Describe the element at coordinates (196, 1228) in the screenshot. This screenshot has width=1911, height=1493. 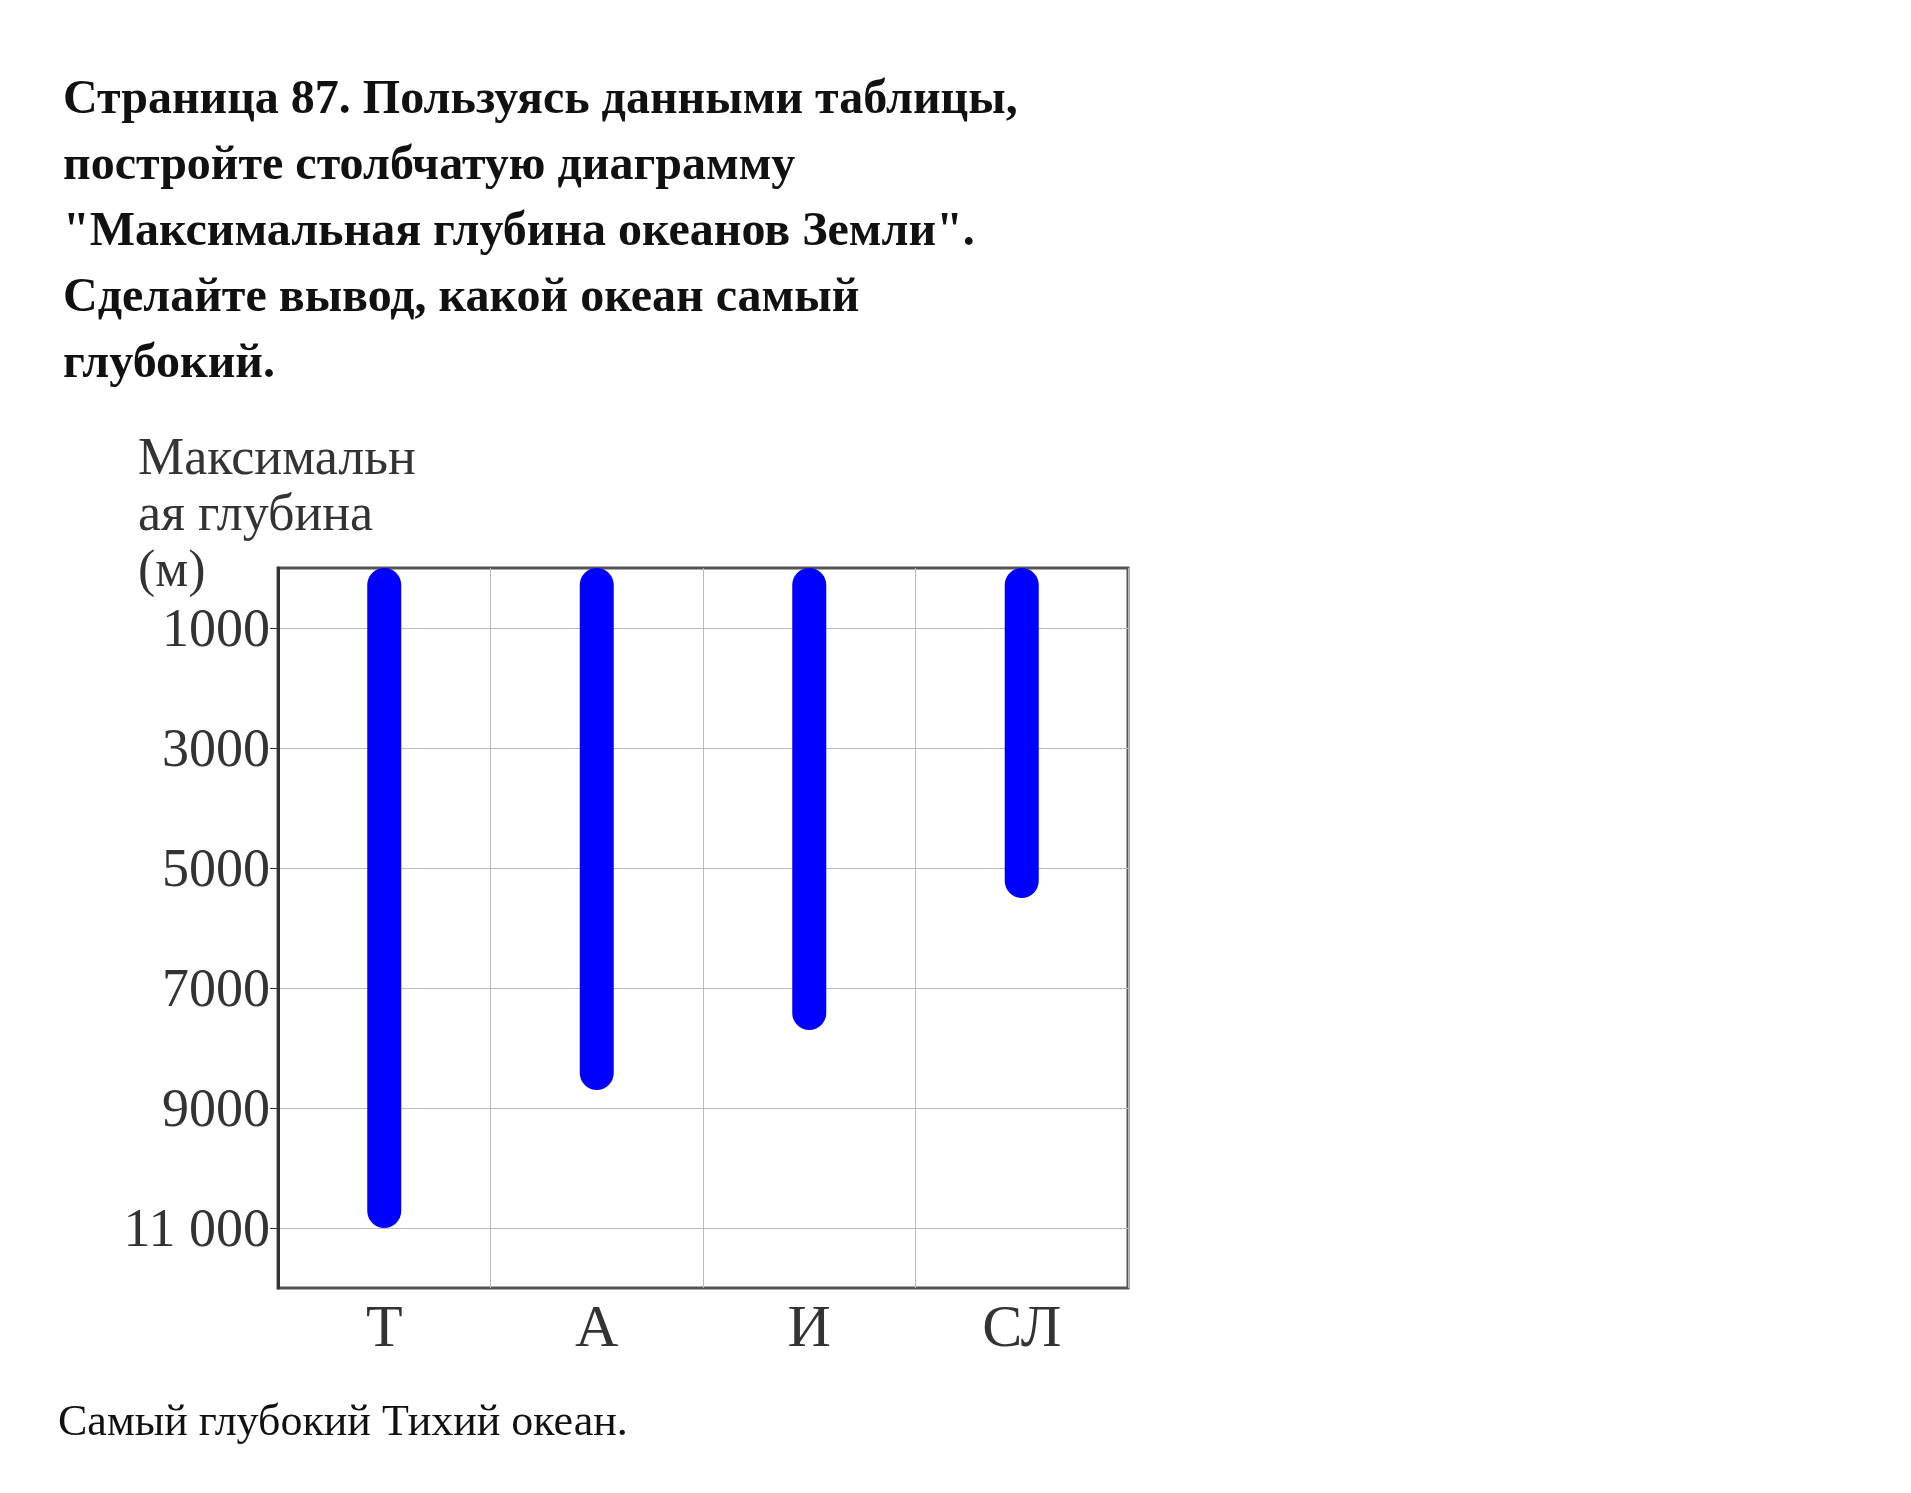
I see `y-tick-label: 11 000` at that location.